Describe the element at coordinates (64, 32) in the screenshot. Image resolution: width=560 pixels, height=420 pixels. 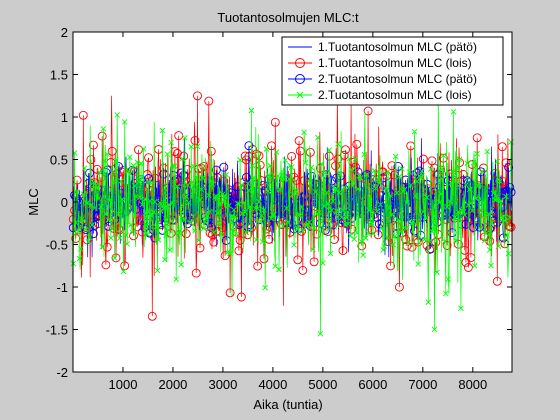
I see `y-tick-label: 2` at that location.